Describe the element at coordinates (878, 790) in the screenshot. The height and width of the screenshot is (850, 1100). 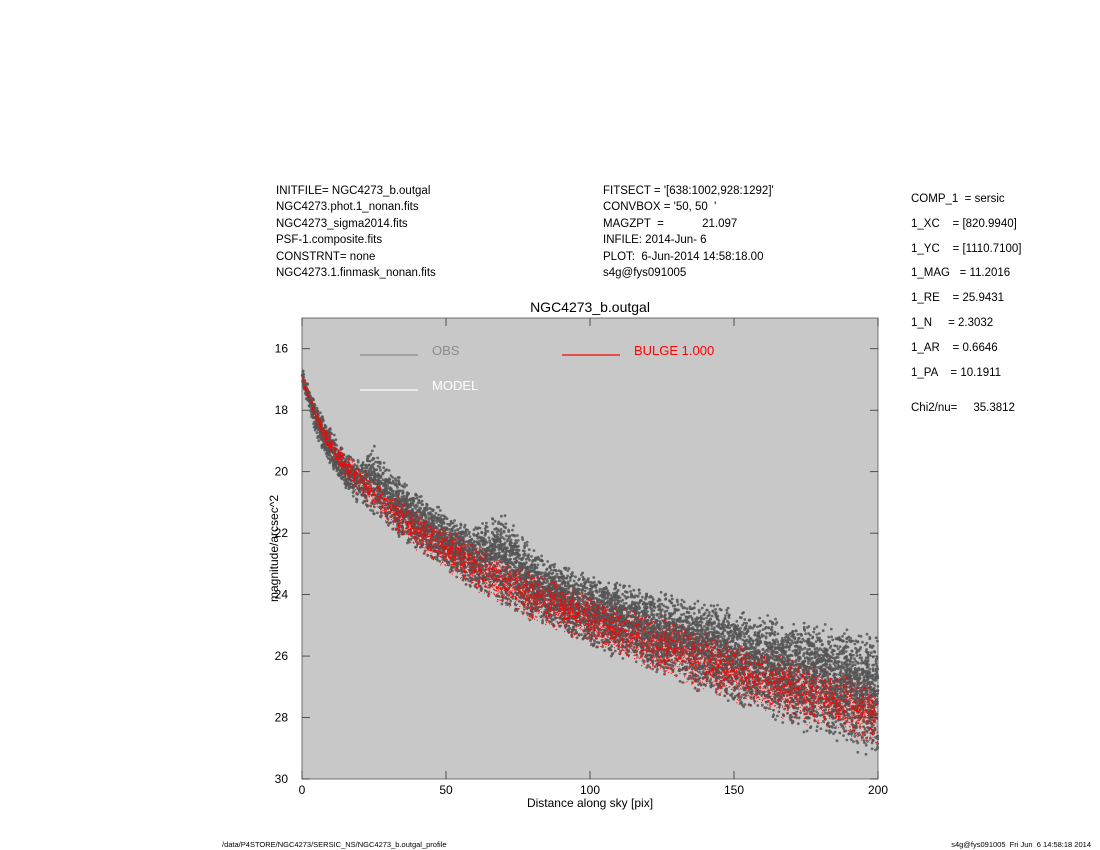
I see `x-tick-label: 200` at that location.